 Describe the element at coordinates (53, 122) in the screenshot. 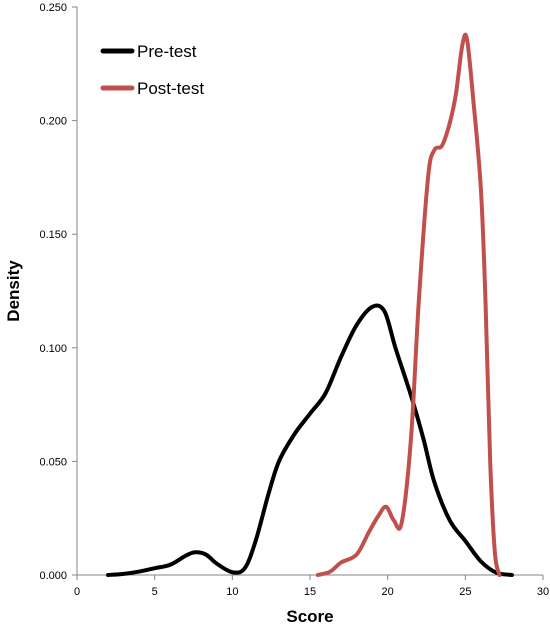

I see `y-tick-label: 0.200` at that location.